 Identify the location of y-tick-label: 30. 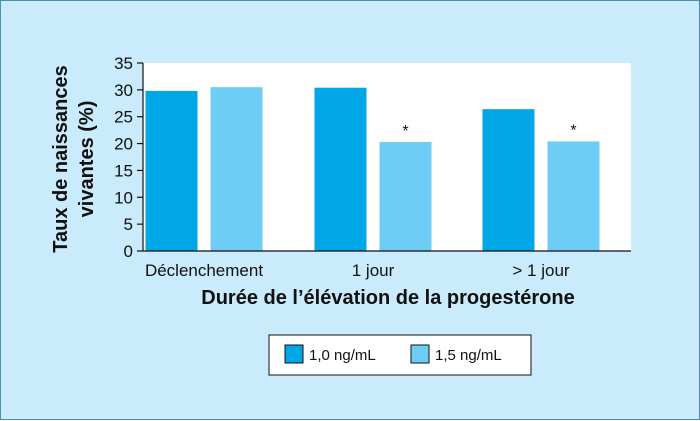
(123, 90).